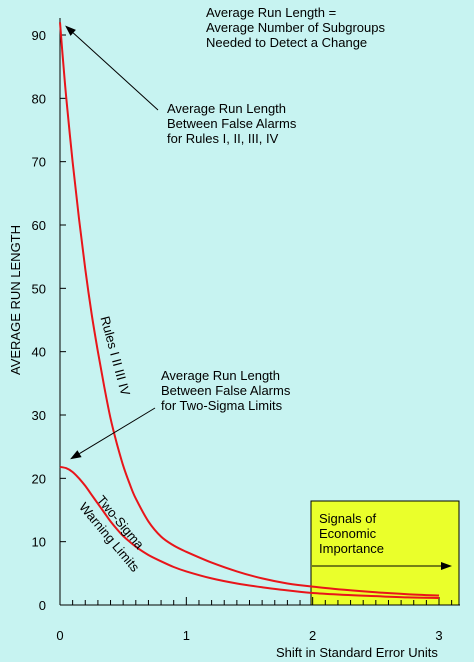 This screenshot has height=662, width=474. I want to click on y-tick-label: 70, so click(39, 162).